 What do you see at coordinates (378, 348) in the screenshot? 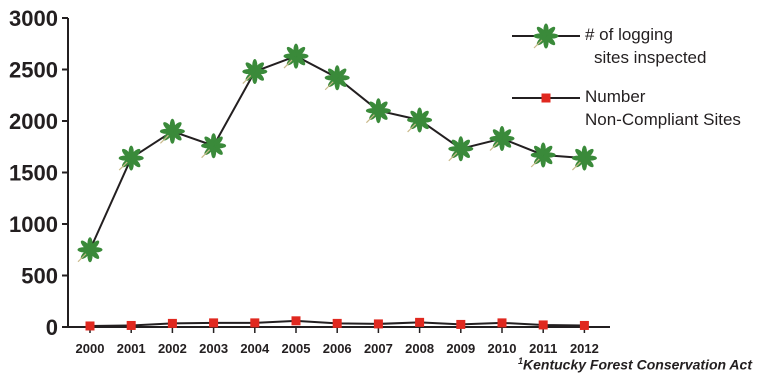
I see `x-tick-label: 2007` at bounding box center [378, 348].